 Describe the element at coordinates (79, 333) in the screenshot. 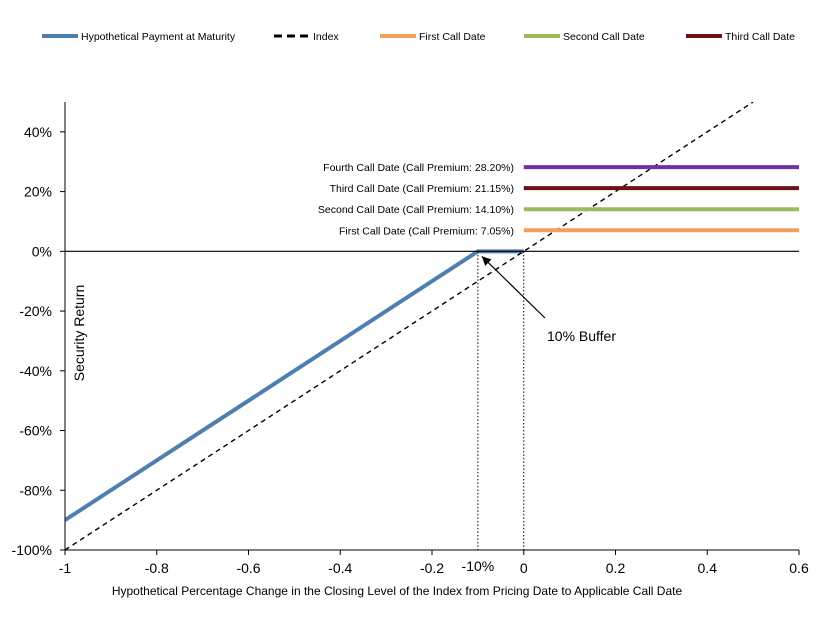

I see `y-axis-label: Security Return` at that location.